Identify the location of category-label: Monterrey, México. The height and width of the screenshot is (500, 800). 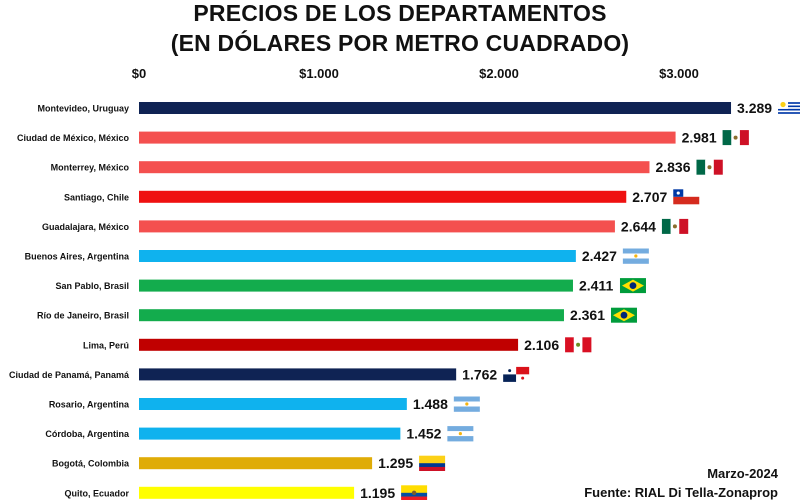
(90, 168).